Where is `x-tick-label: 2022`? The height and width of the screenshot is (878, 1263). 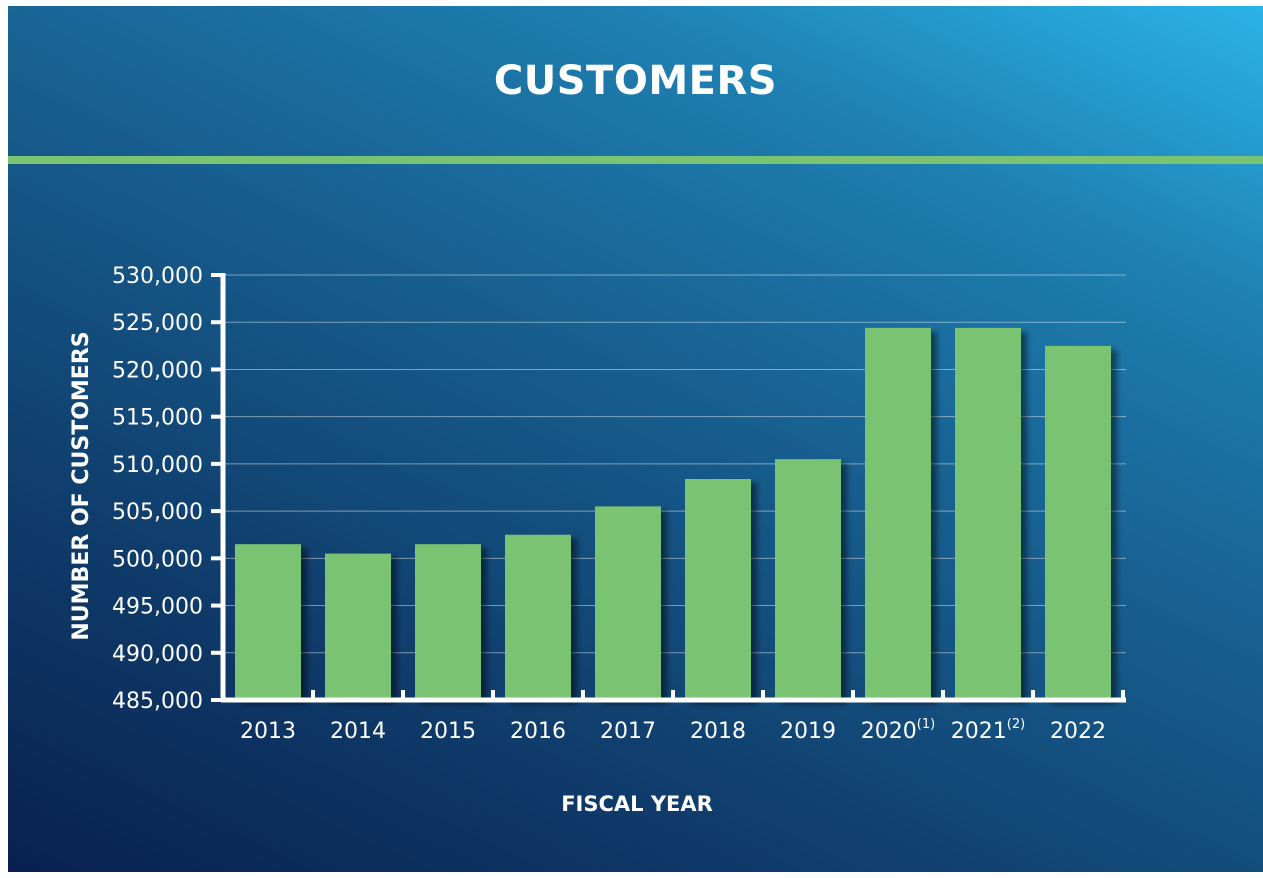 x-tick-label: 2022 is located at coordinates (1078, 731).